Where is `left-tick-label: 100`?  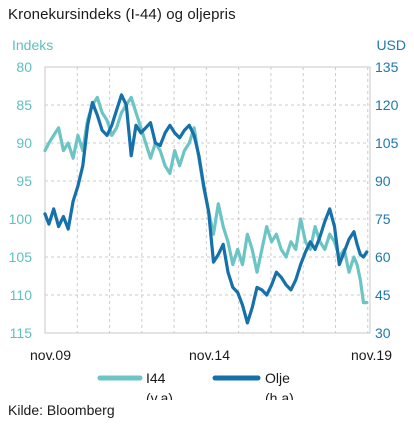
left-tick-label: 100 is located at coordinates (21, 219).